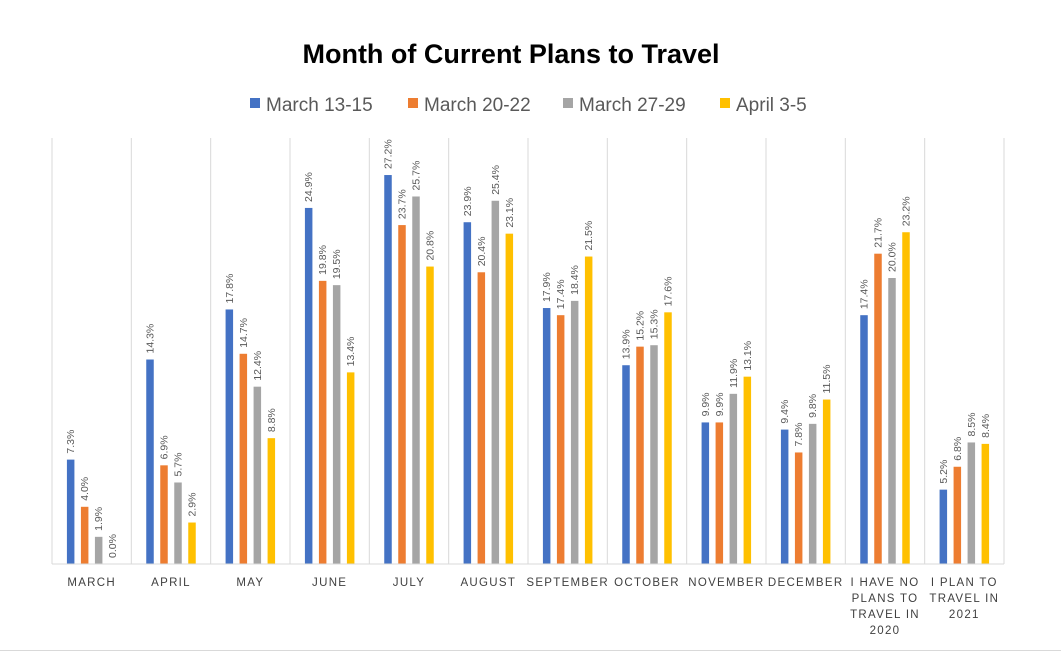 The height and width of the screenshot is (658, 1061). Describe the element at coordinates (958, 449) in the screenshot. I see `value-label: 6.8%` at that location.